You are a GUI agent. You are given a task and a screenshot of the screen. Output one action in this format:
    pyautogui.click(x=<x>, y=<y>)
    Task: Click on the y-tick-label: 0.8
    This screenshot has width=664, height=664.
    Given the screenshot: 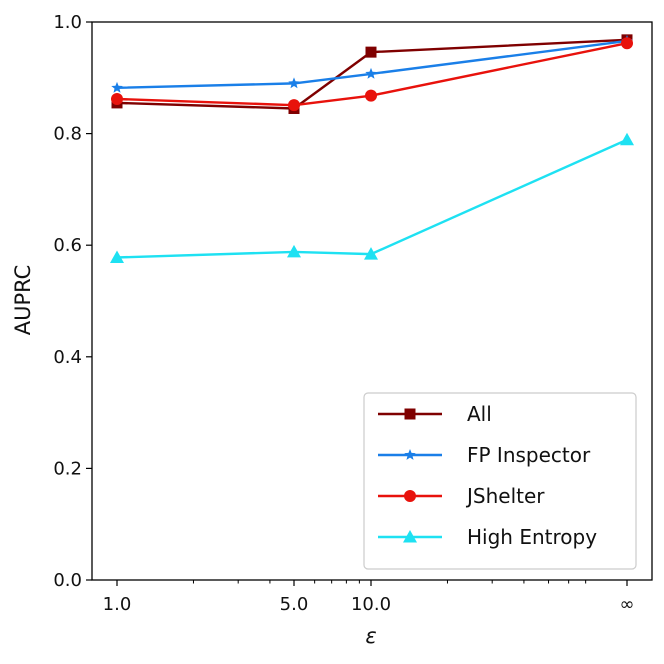 What is the action you would take?
    pyautogui.click(x=67, y=134)
    